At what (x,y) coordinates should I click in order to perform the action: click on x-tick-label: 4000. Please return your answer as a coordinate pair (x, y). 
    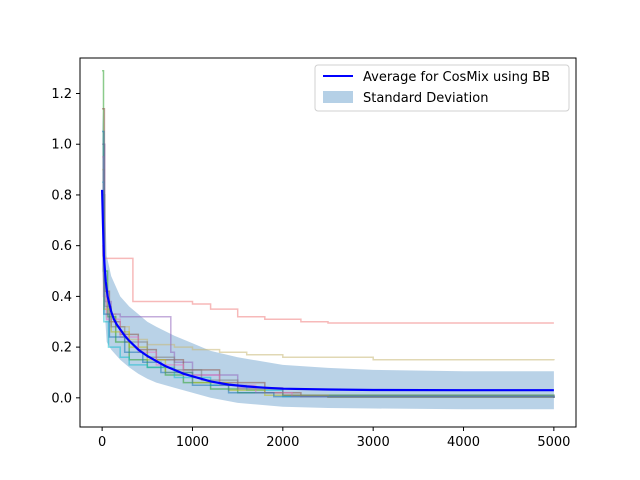
    Looking at the image, I should click on (463, 442).